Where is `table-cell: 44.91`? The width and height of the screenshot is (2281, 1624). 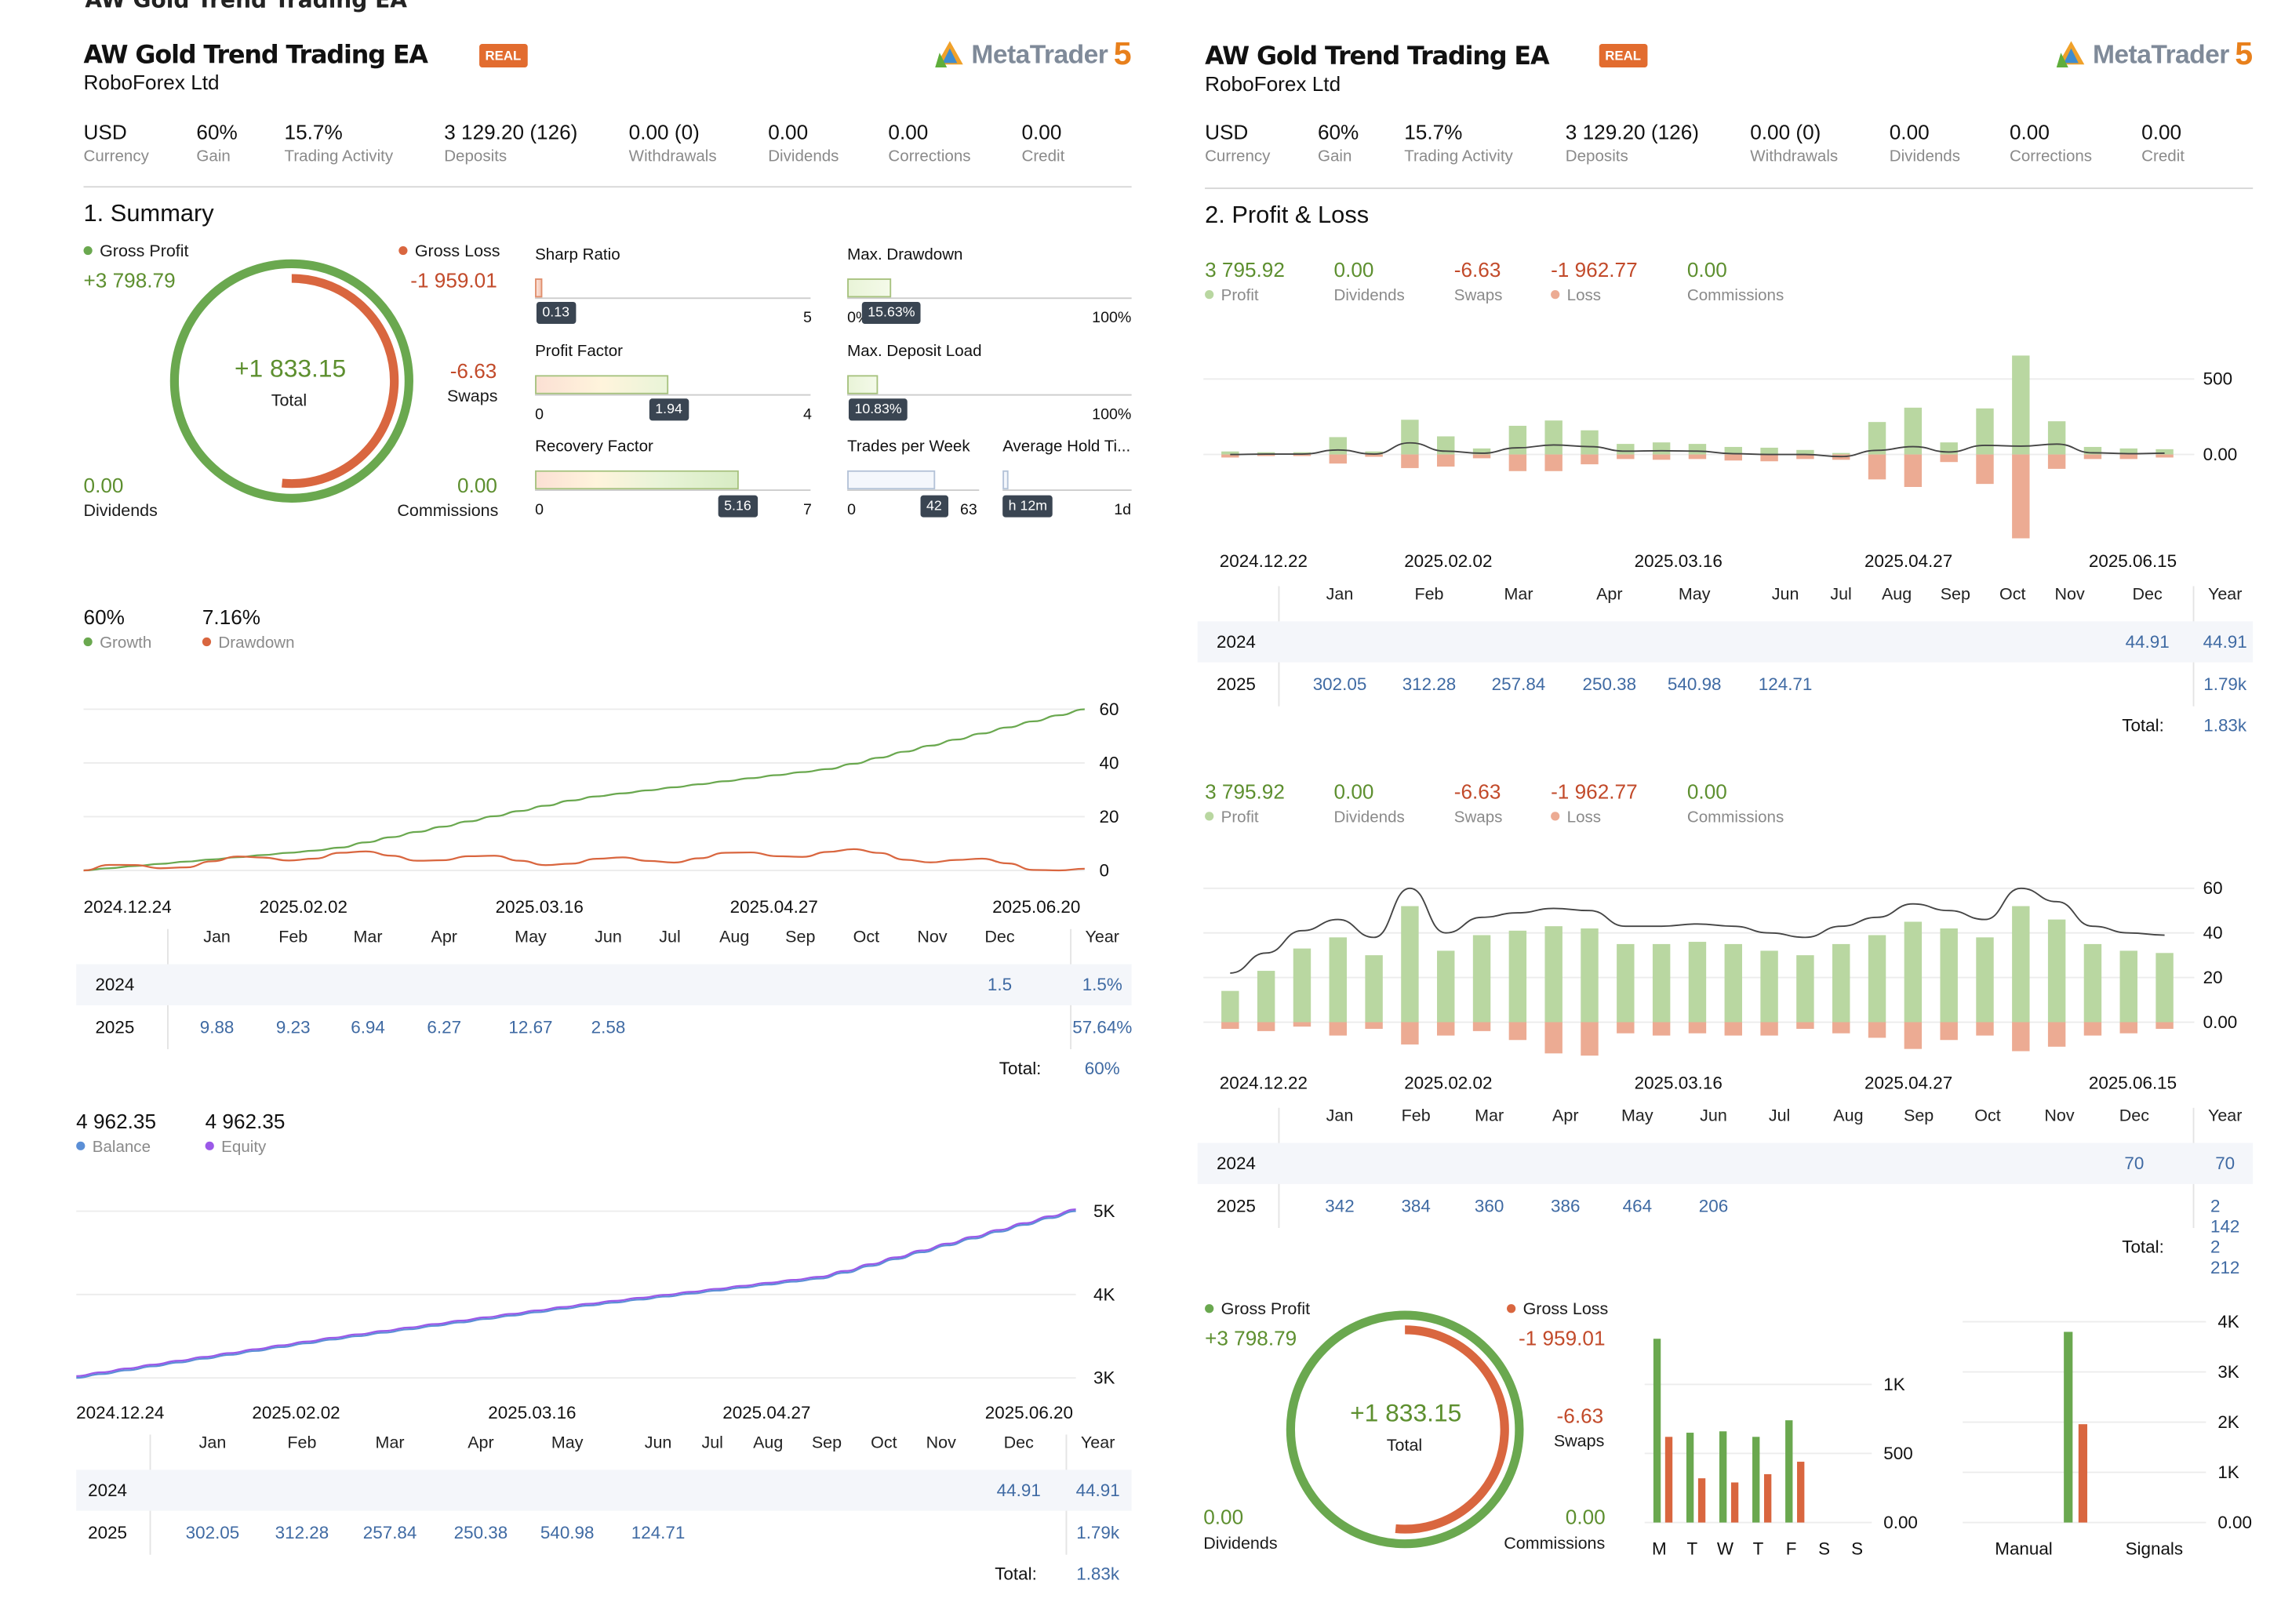
table-cell: 44.91 is located at coordinates (2225, 642).